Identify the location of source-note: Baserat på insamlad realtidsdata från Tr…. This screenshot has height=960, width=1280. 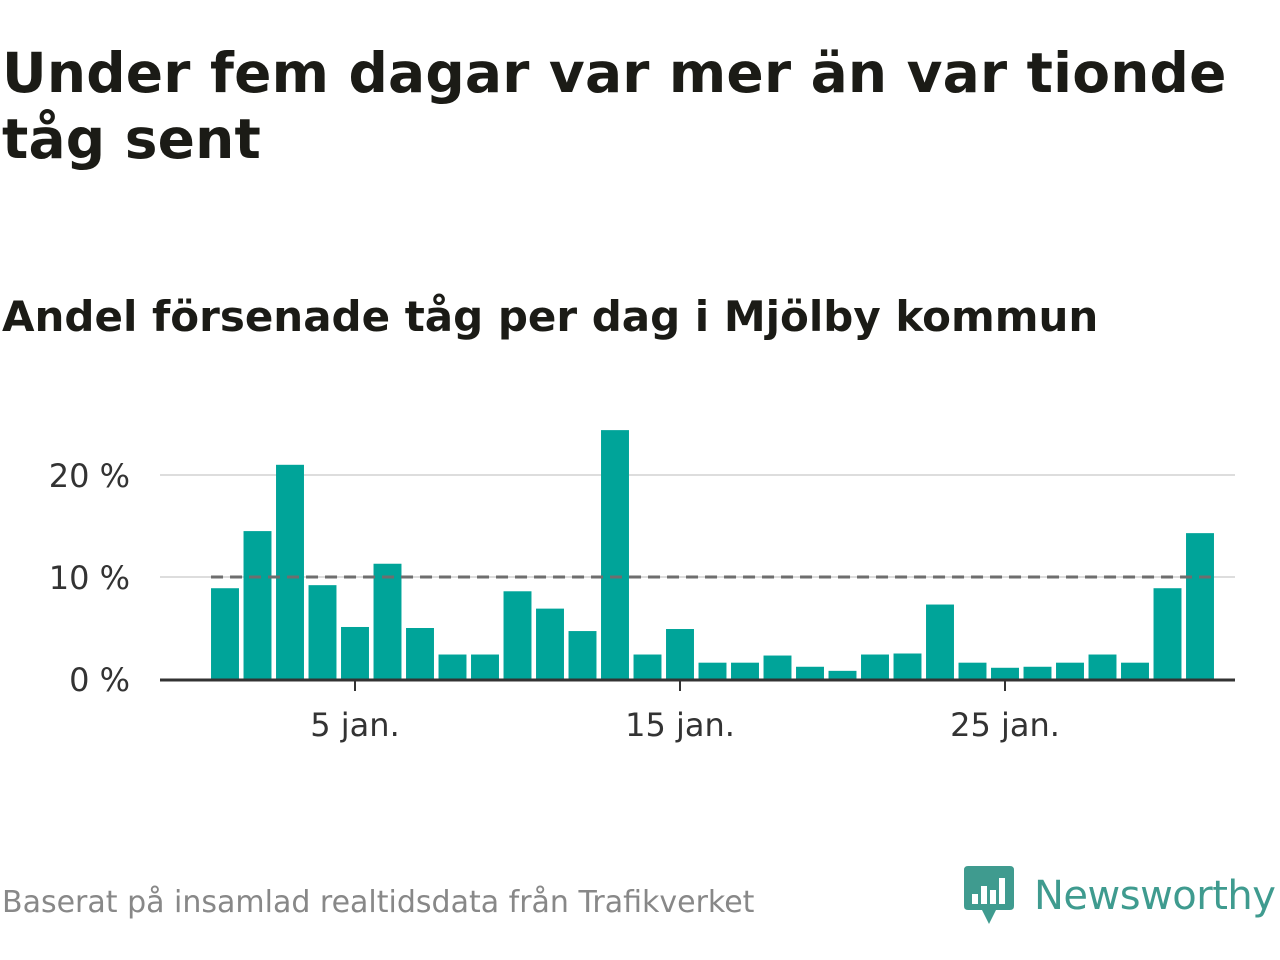
(378, 902).